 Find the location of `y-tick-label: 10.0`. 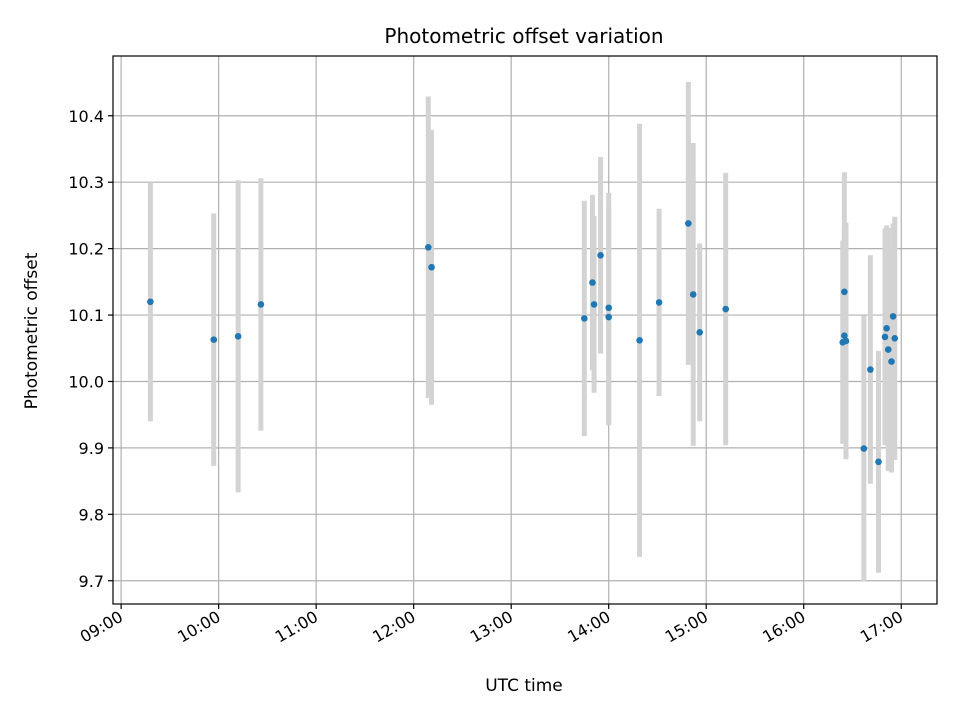

y-tick-label: 10.0 is located at coordinates (86, 381).